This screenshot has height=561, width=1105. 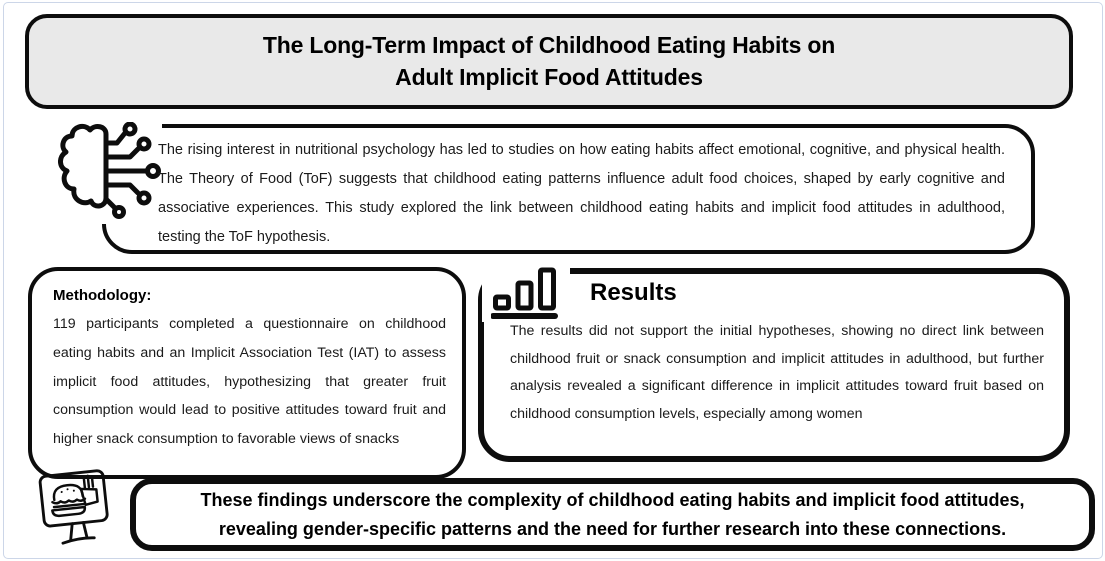 I want to click on brain-circuit-icon, so click(x=110, y=172).